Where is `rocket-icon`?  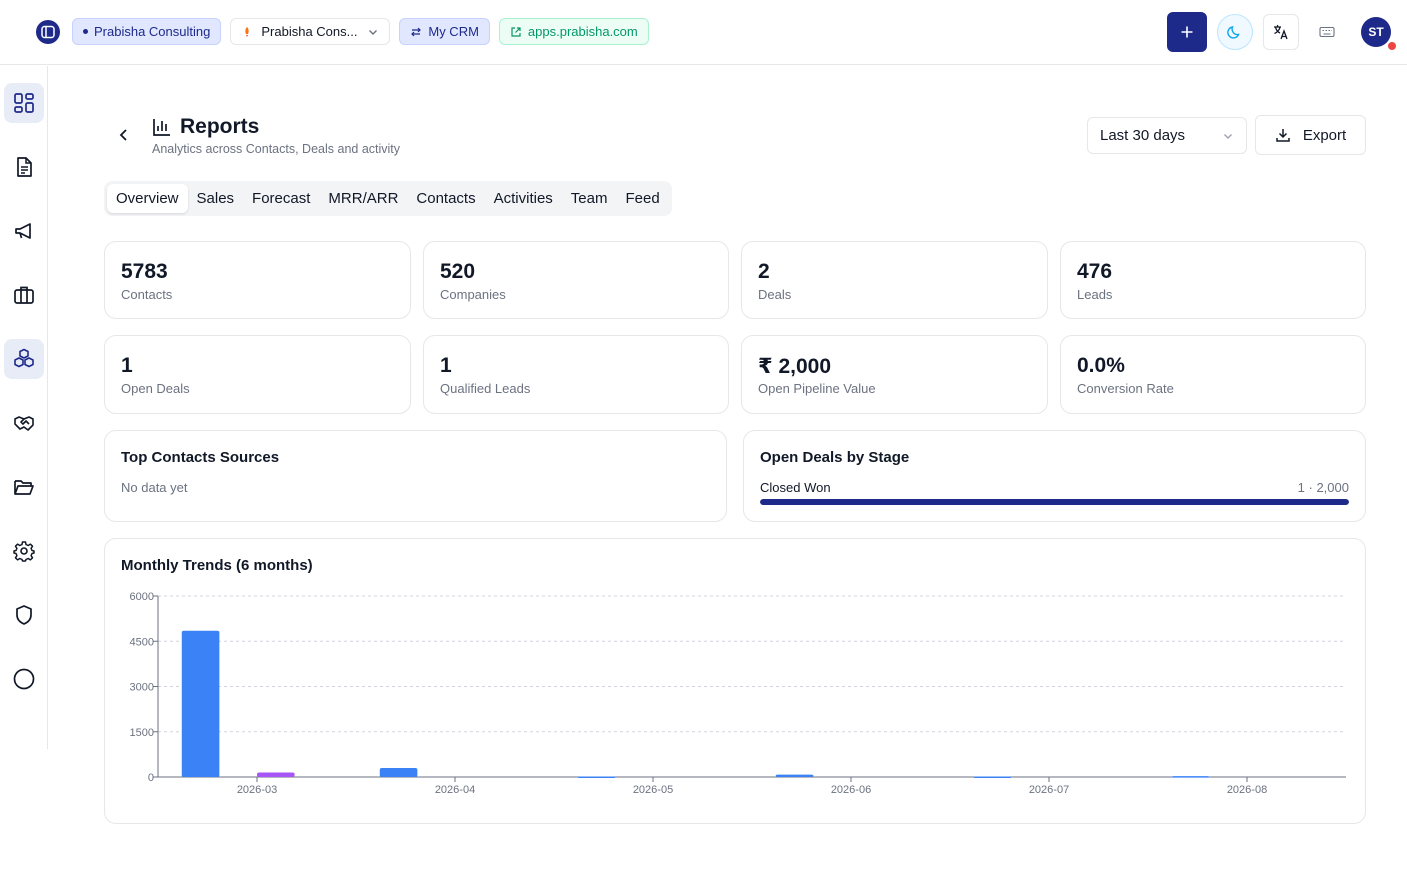
rocket-icon is located at coordinates (247, 31).